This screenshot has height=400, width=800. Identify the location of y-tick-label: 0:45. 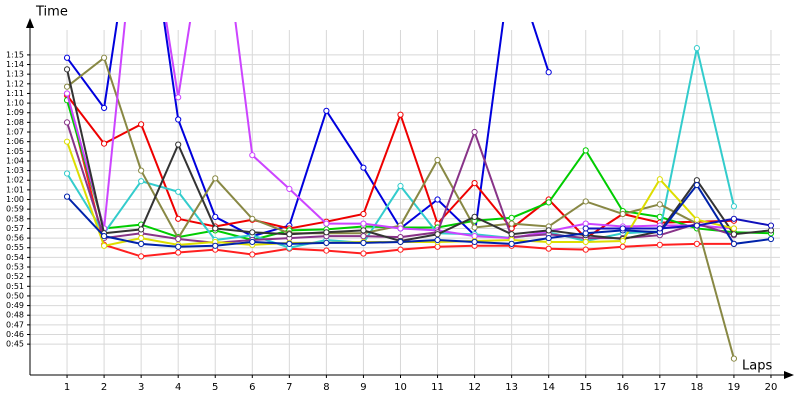
(15, 344).